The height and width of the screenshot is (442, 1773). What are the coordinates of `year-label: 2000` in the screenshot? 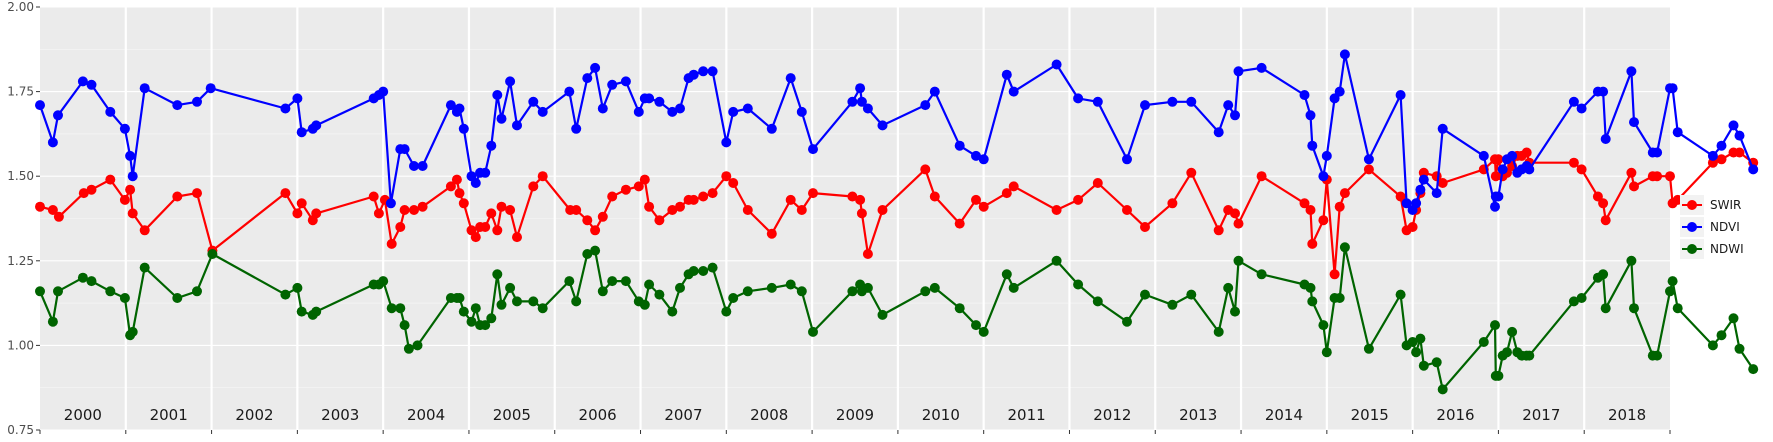 It's located at (83, 415).